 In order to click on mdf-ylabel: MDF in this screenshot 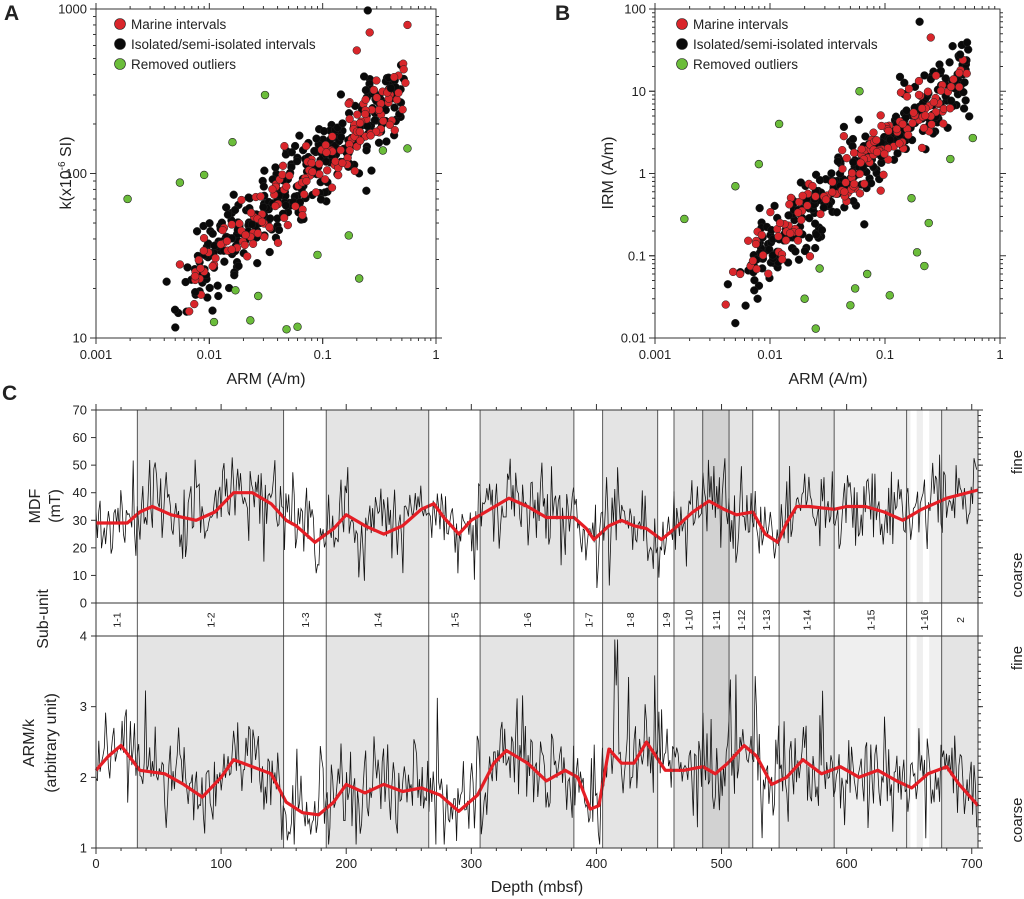, I will do `click(35, 505)`.